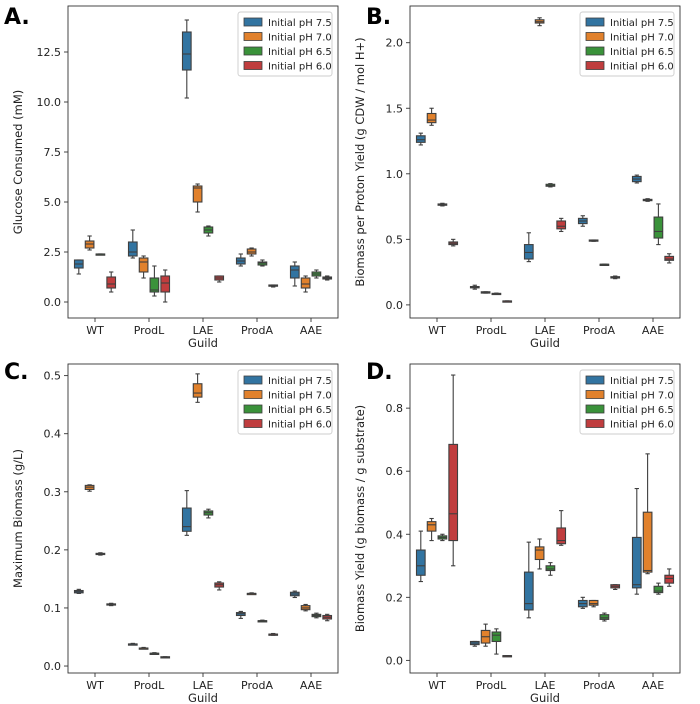 Image resolution: width=700 pixels, height=704 pixels. What do you see at coordinates (18, 518) in the screenshot?
I see `y-axis-label: Maximum Biomass (g/L)` at bounding box center [18, 518].